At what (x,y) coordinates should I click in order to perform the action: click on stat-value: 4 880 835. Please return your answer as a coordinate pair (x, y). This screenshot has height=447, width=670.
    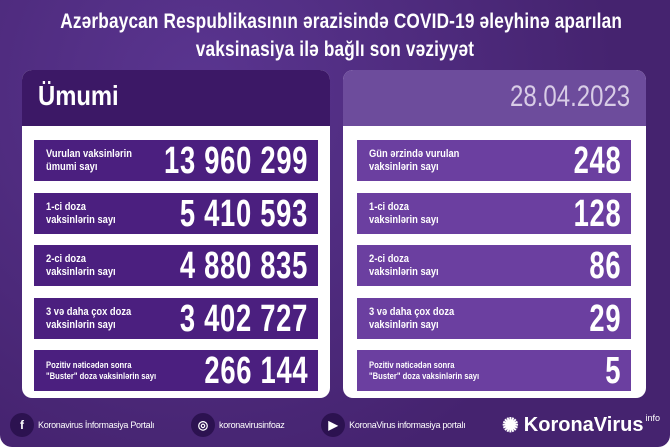
    Looking at the image, I should click on (243, 265).